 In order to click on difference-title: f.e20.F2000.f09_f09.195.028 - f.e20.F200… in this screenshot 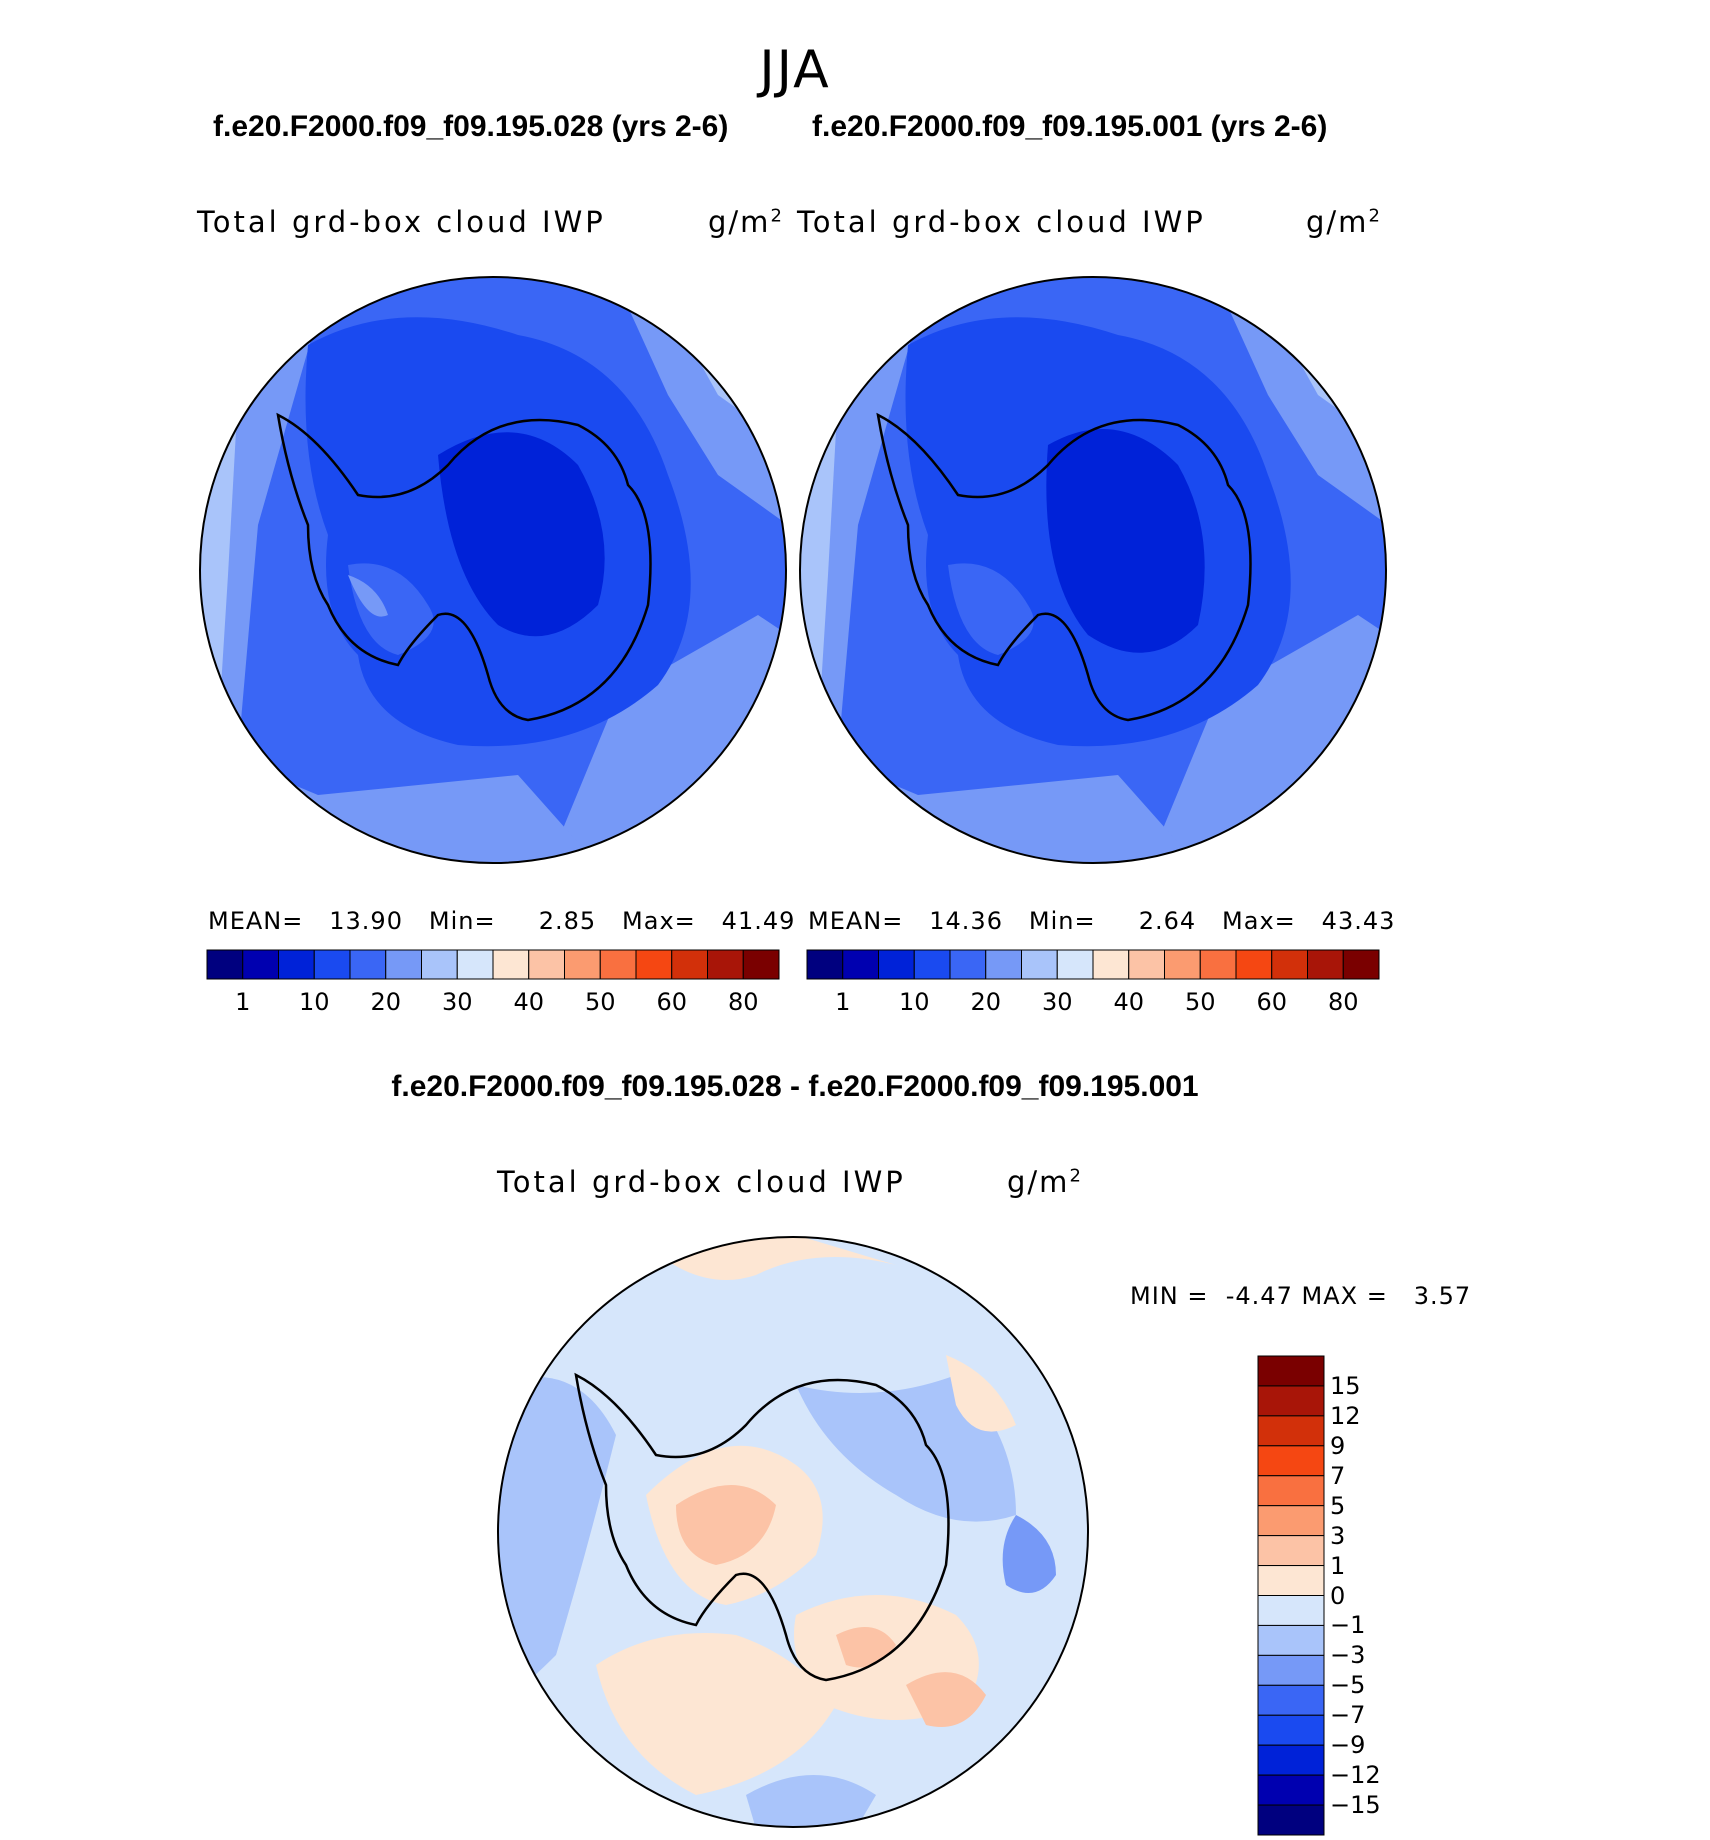, I will do `click(795, 1086)`.